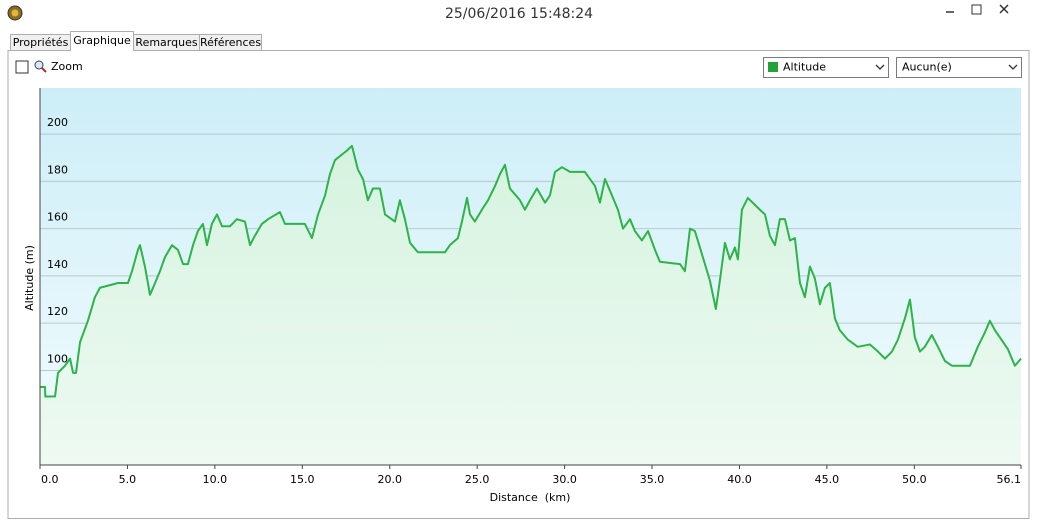  Describe the element at coordinates (530, 497) in the screenshot. I see `x-axis-label: Distance (km)` at that location.